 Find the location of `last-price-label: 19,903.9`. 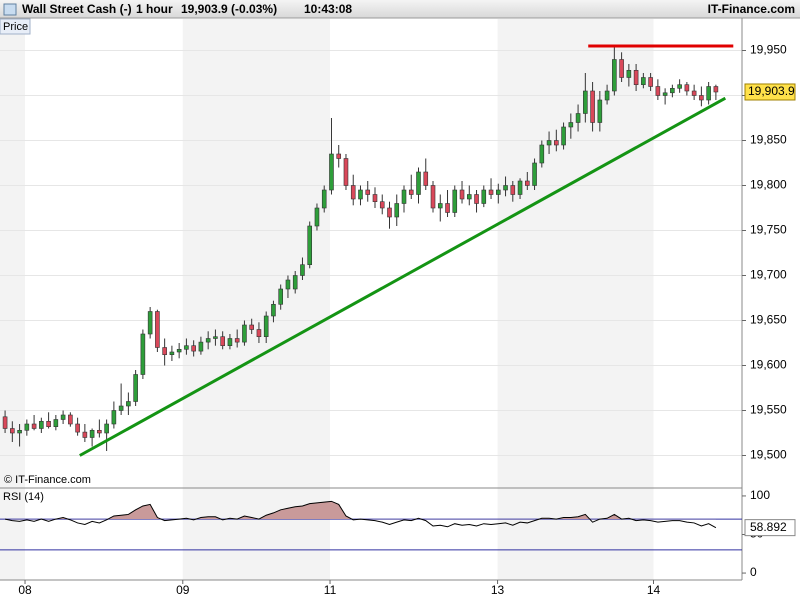

last-price-label: 19,903.9 is located at coordinates (771, 91).